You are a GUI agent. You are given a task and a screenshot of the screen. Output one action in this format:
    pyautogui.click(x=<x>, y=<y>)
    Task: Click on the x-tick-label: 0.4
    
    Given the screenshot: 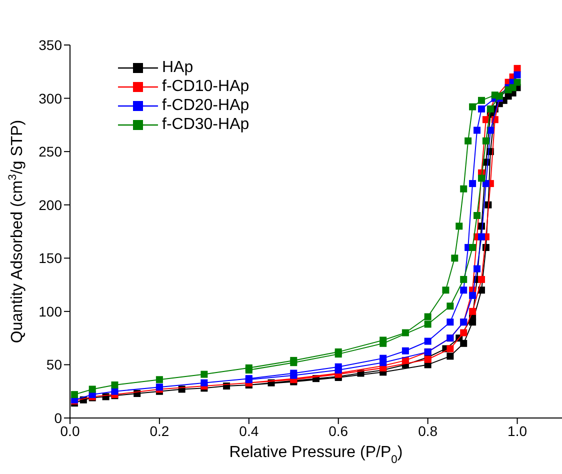 What is the action you would take?
    pyautogui.click(x=249, y=430)
    